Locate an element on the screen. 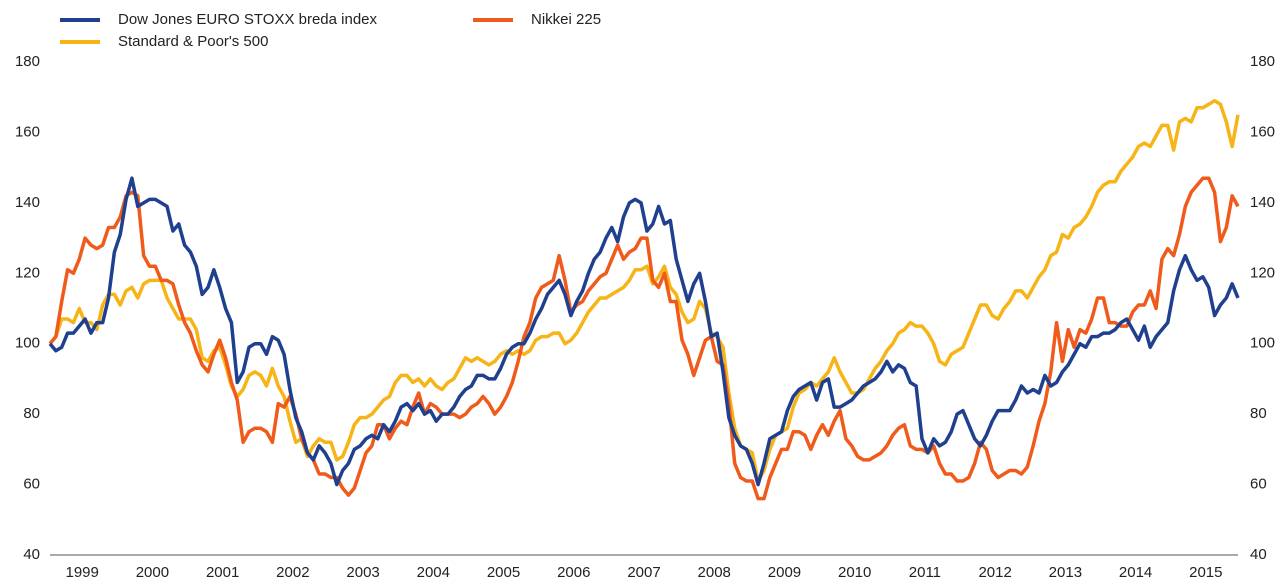  y2-tick-label: 180 is located at coordinates (1262, 61).